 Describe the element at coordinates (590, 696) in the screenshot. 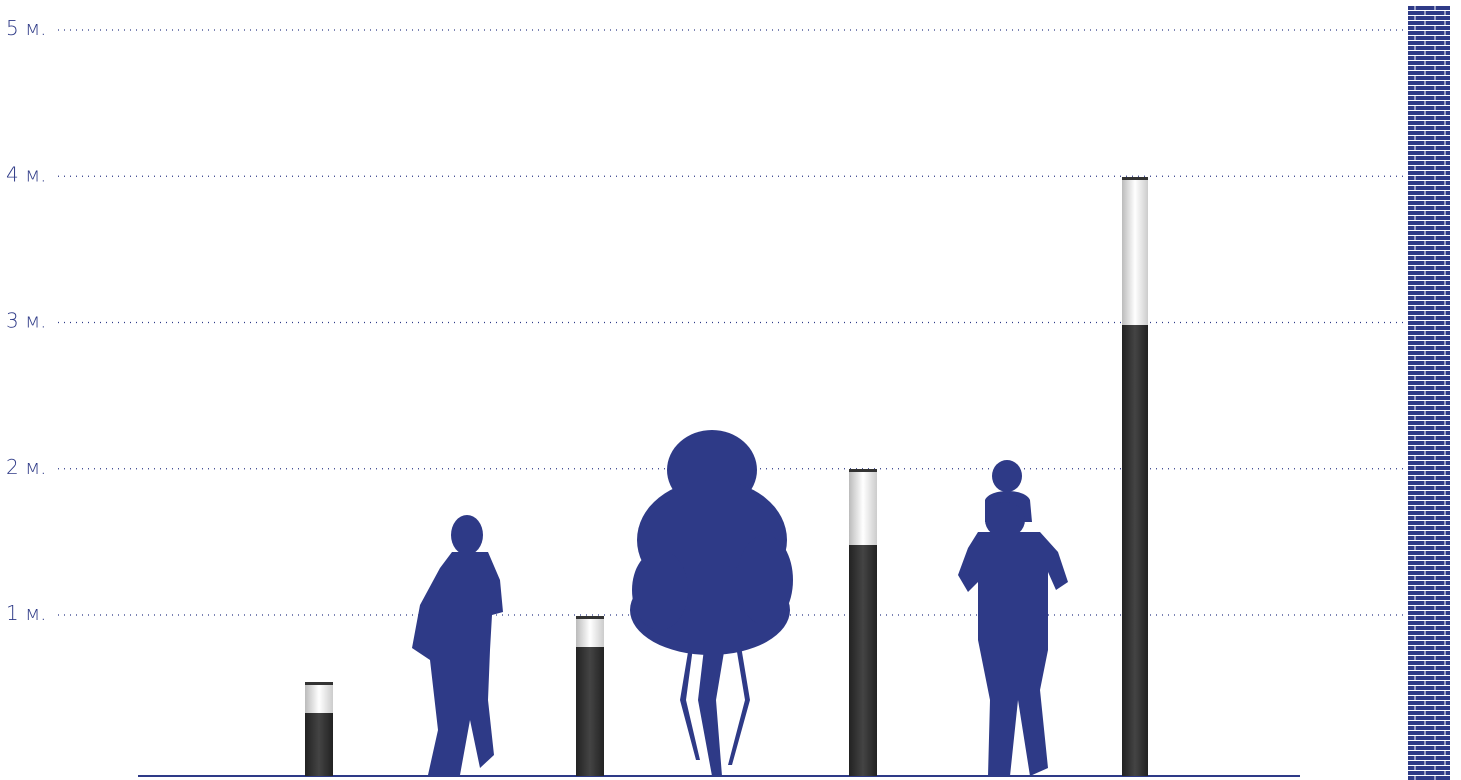

I see `bollard-medium` at that location.